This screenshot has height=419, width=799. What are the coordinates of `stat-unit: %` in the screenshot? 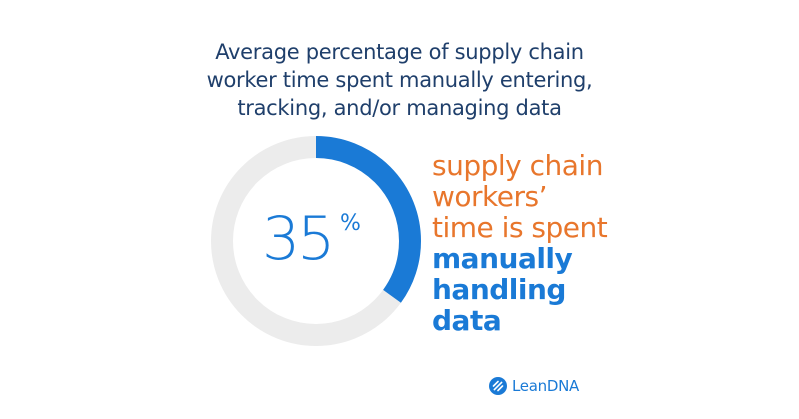 It's located at (350, 223).